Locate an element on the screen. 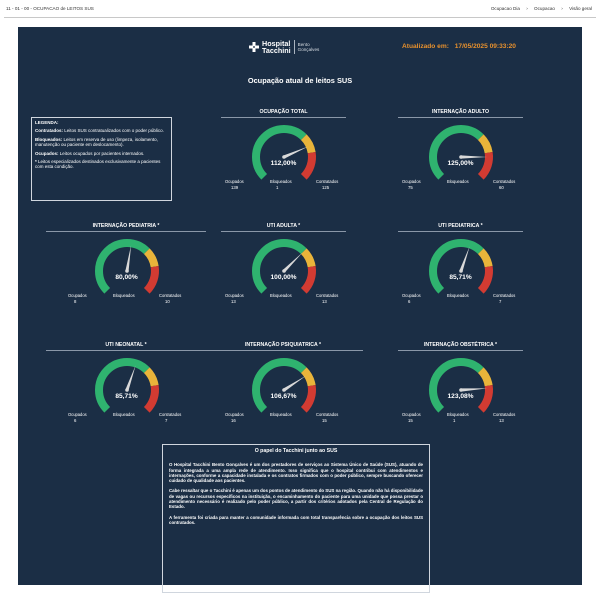 The image size is (600, 593). hospital-cross-icon is located at coordinates (254, 47).